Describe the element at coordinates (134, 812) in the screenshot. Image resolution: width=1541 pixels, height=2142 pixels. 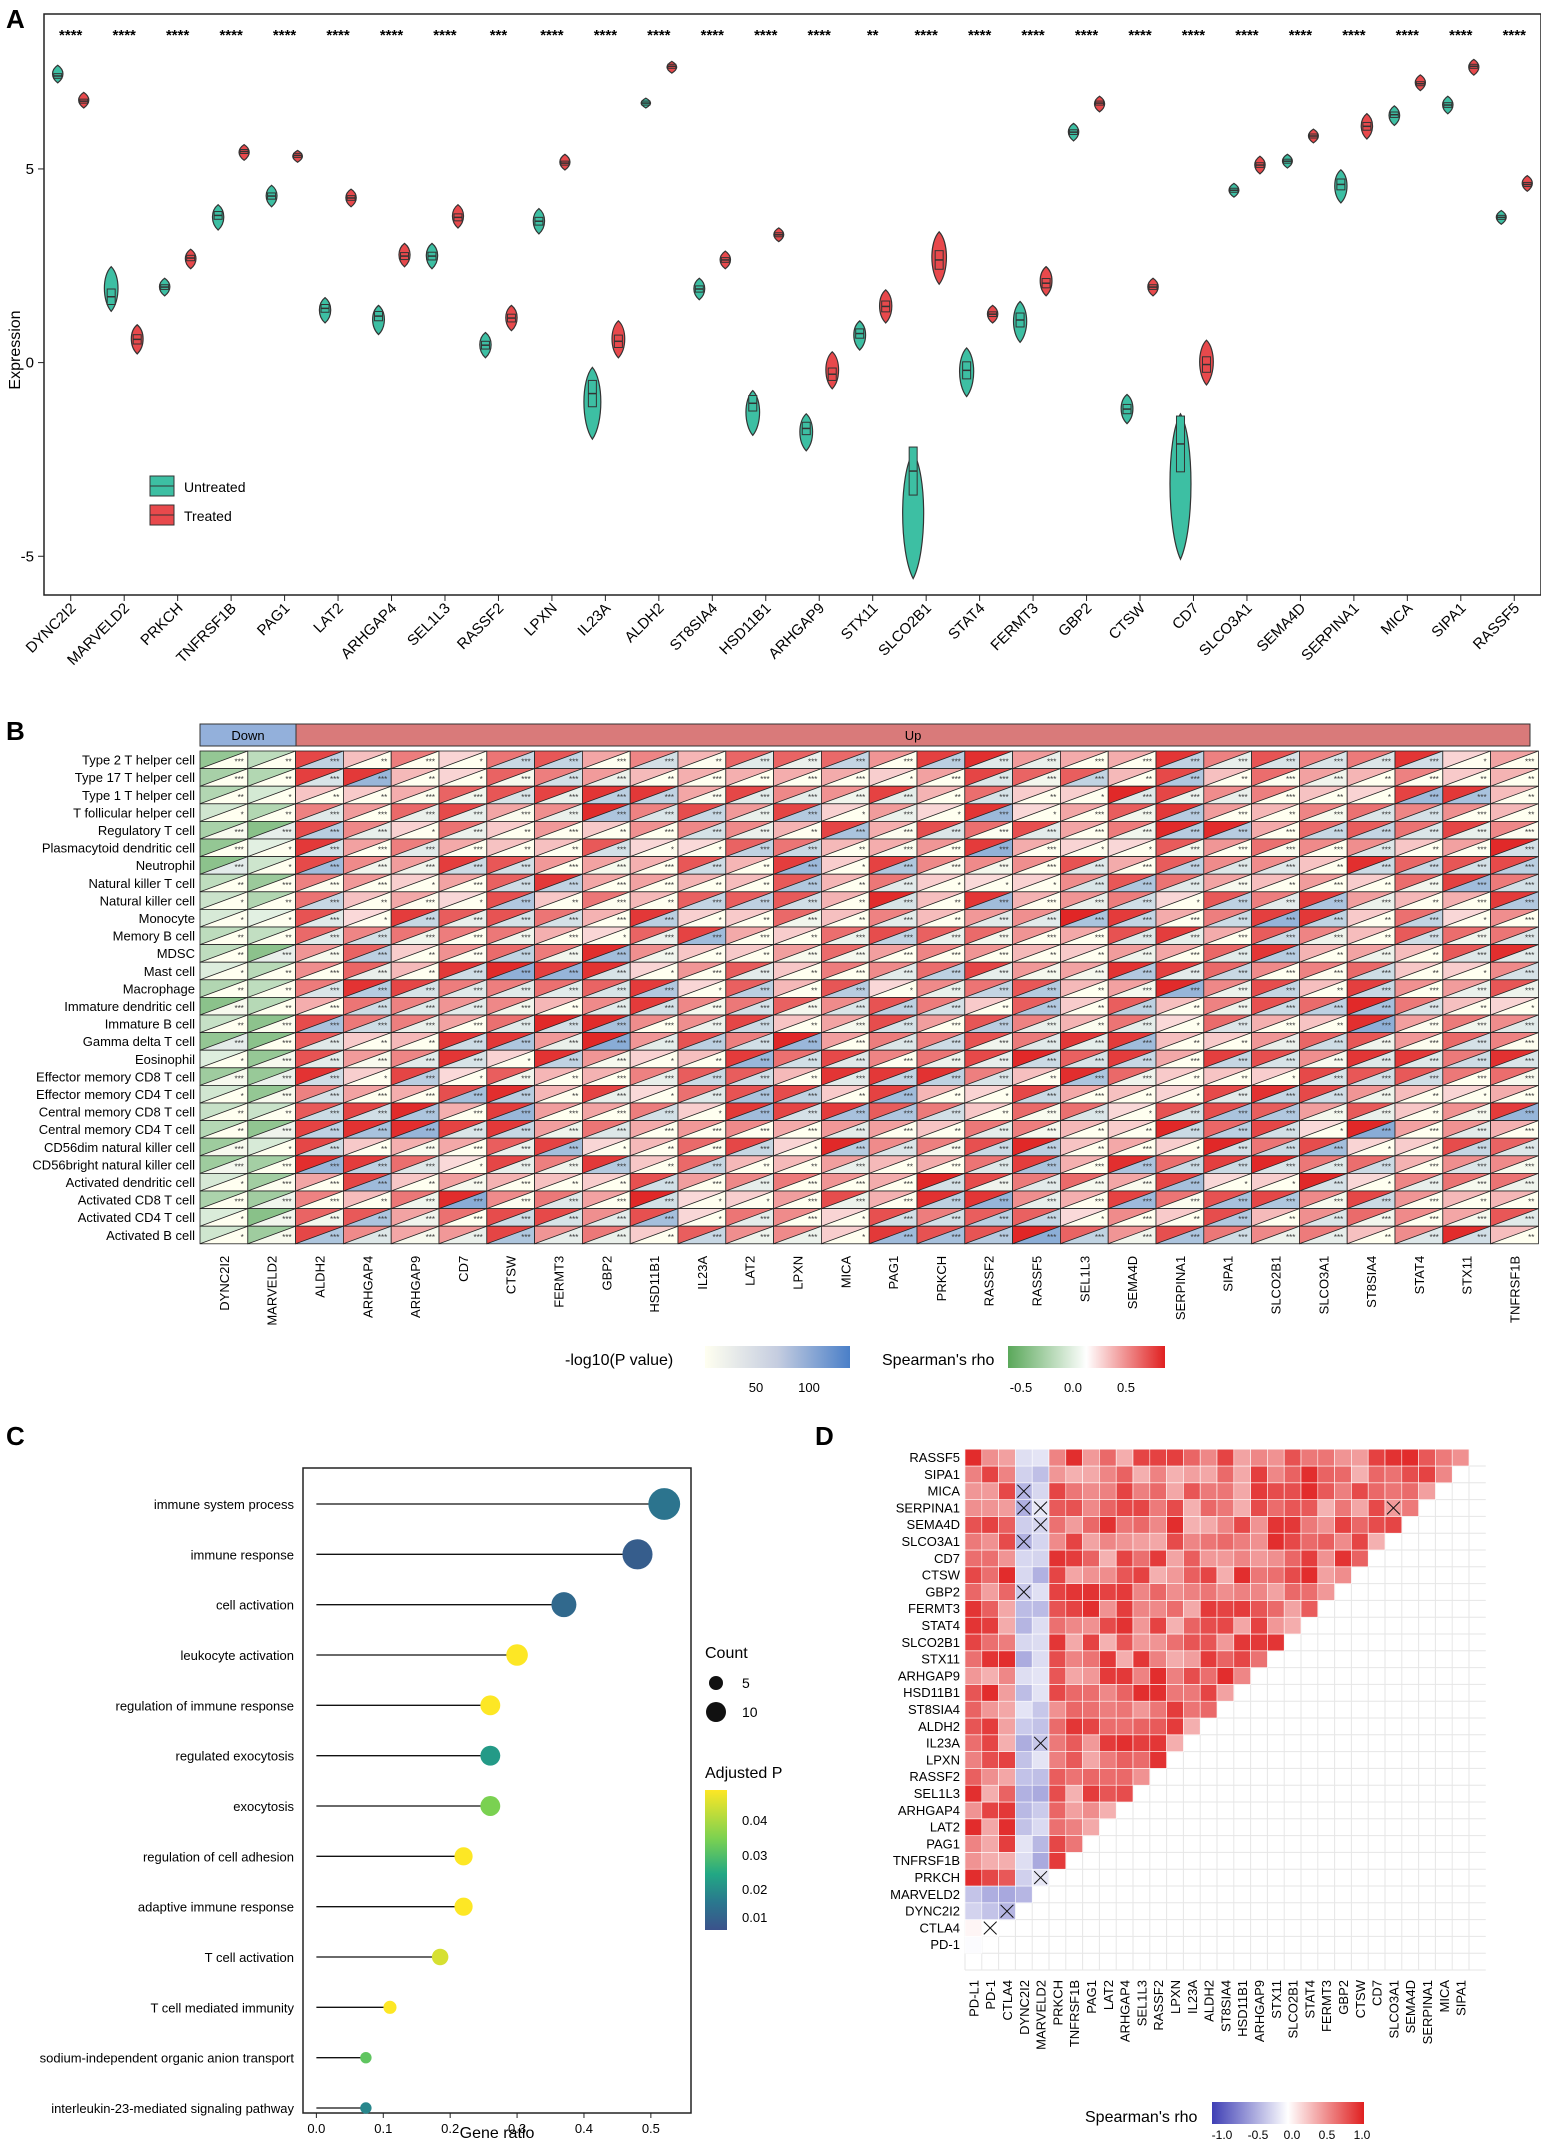
I see `cell-type-label: T follicular helper cell` at that location.